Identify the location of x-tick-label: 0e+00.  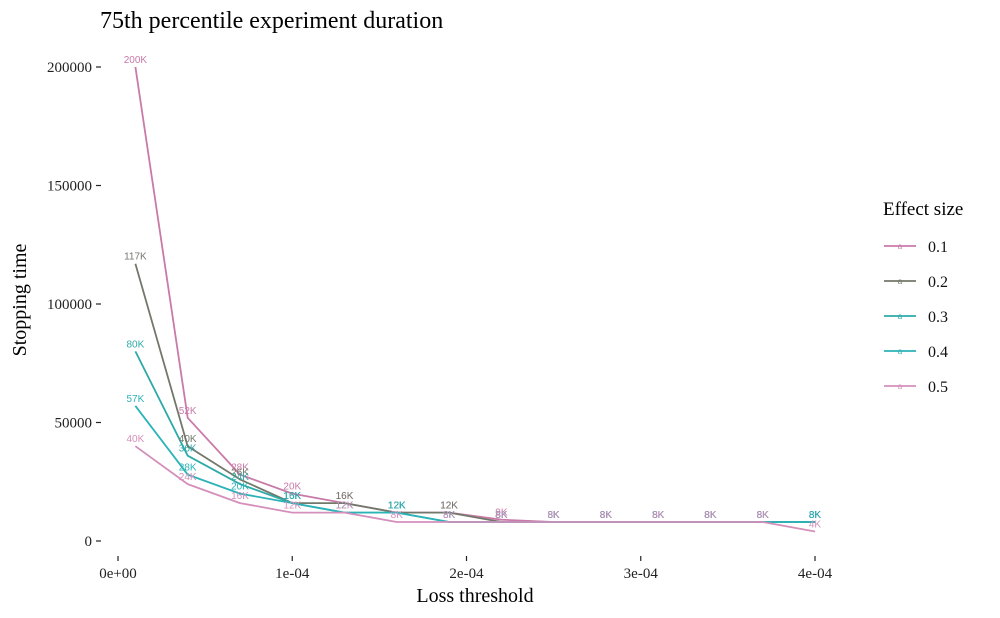
(118, 574).